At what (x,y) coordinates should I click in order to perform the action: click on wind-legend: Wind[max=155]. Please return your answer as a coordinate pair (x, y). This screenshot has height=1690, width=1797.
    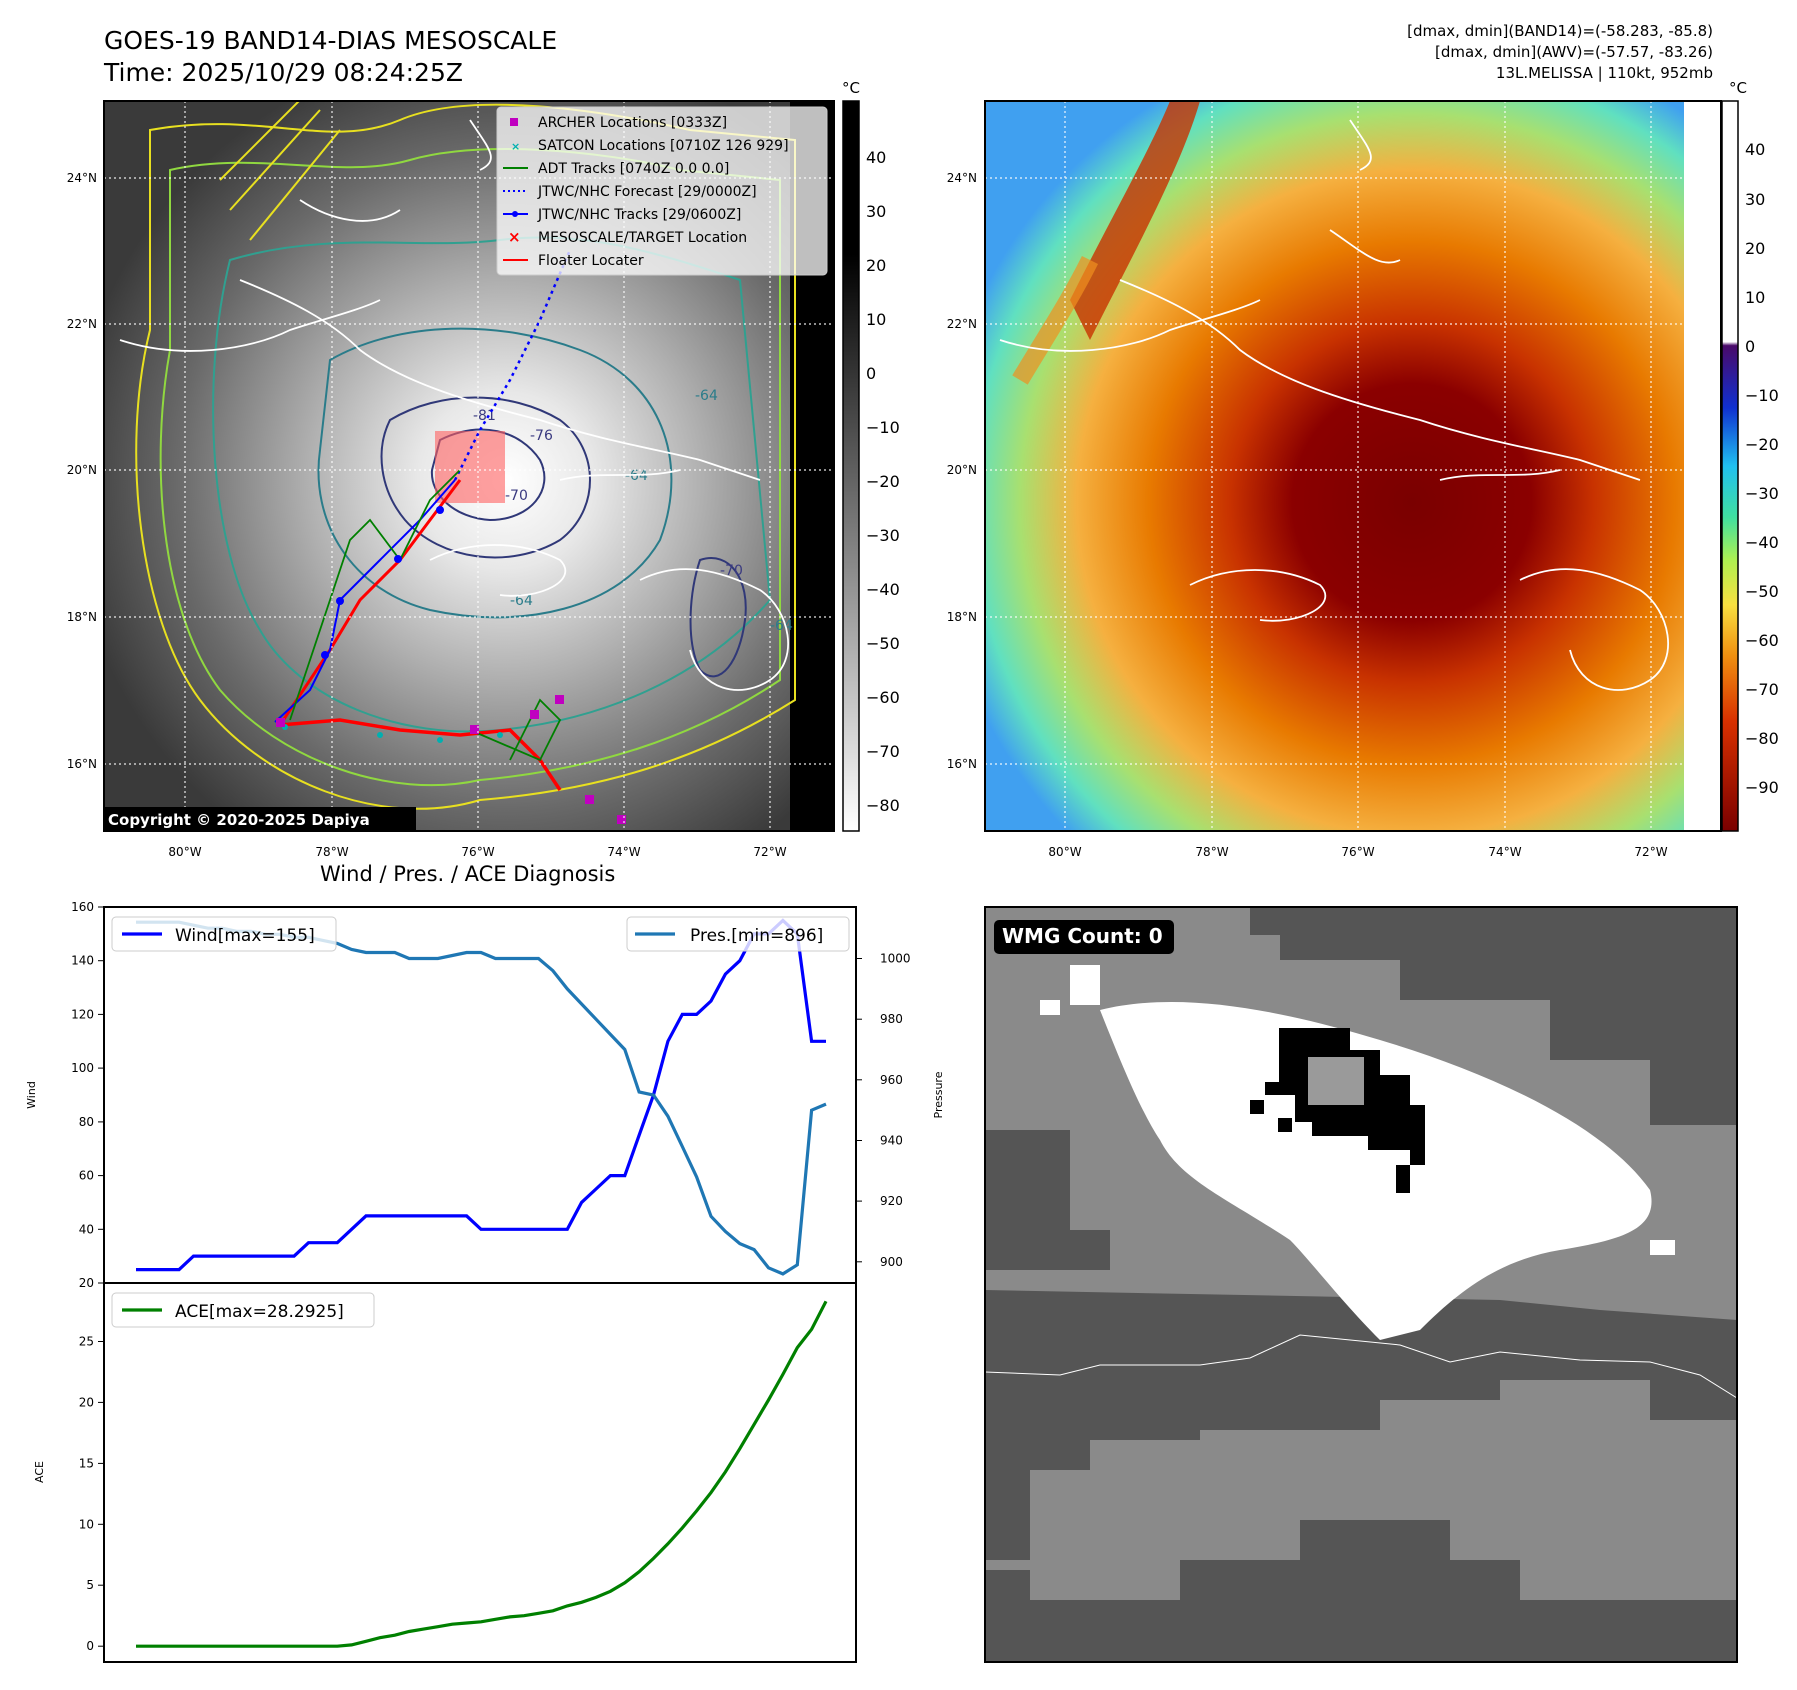
    Looking at the image, I should click on (224, 934).